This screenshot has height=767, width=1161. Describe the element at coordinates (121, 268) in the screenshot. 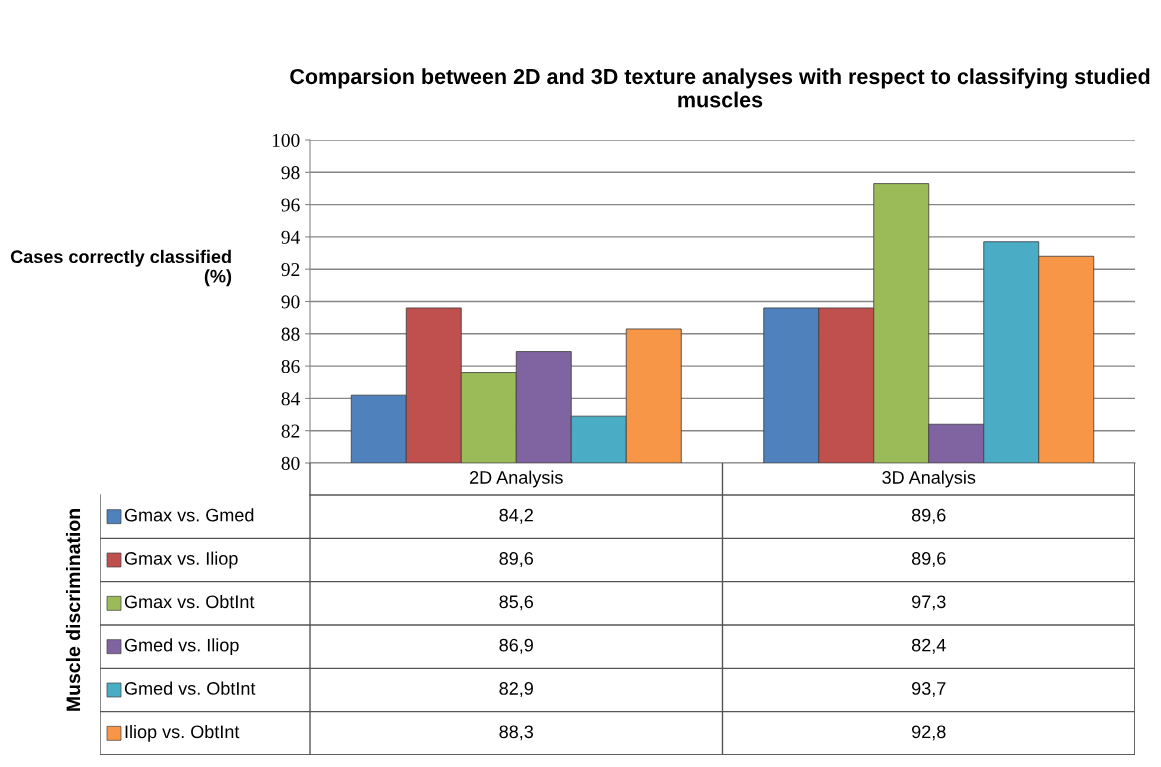

I see `y-axis-title: Cases correctly classified (%)` at that location.